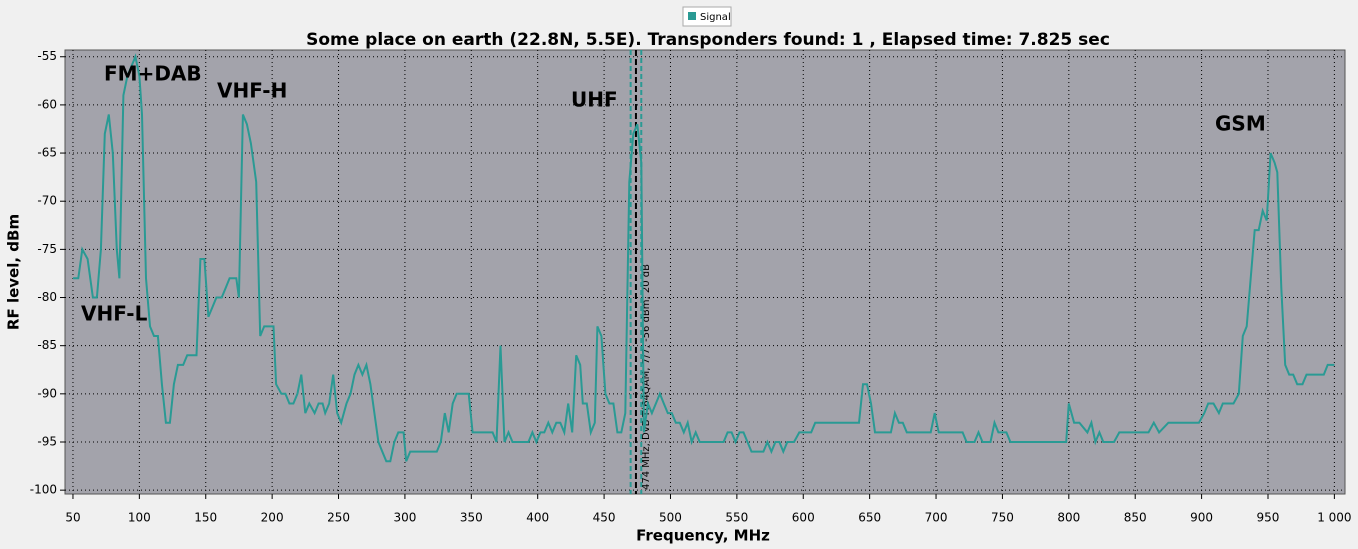 Image resolution: width=1358 pixels, height=549 pixels. I want to click on legend-box, so click(707, 16).